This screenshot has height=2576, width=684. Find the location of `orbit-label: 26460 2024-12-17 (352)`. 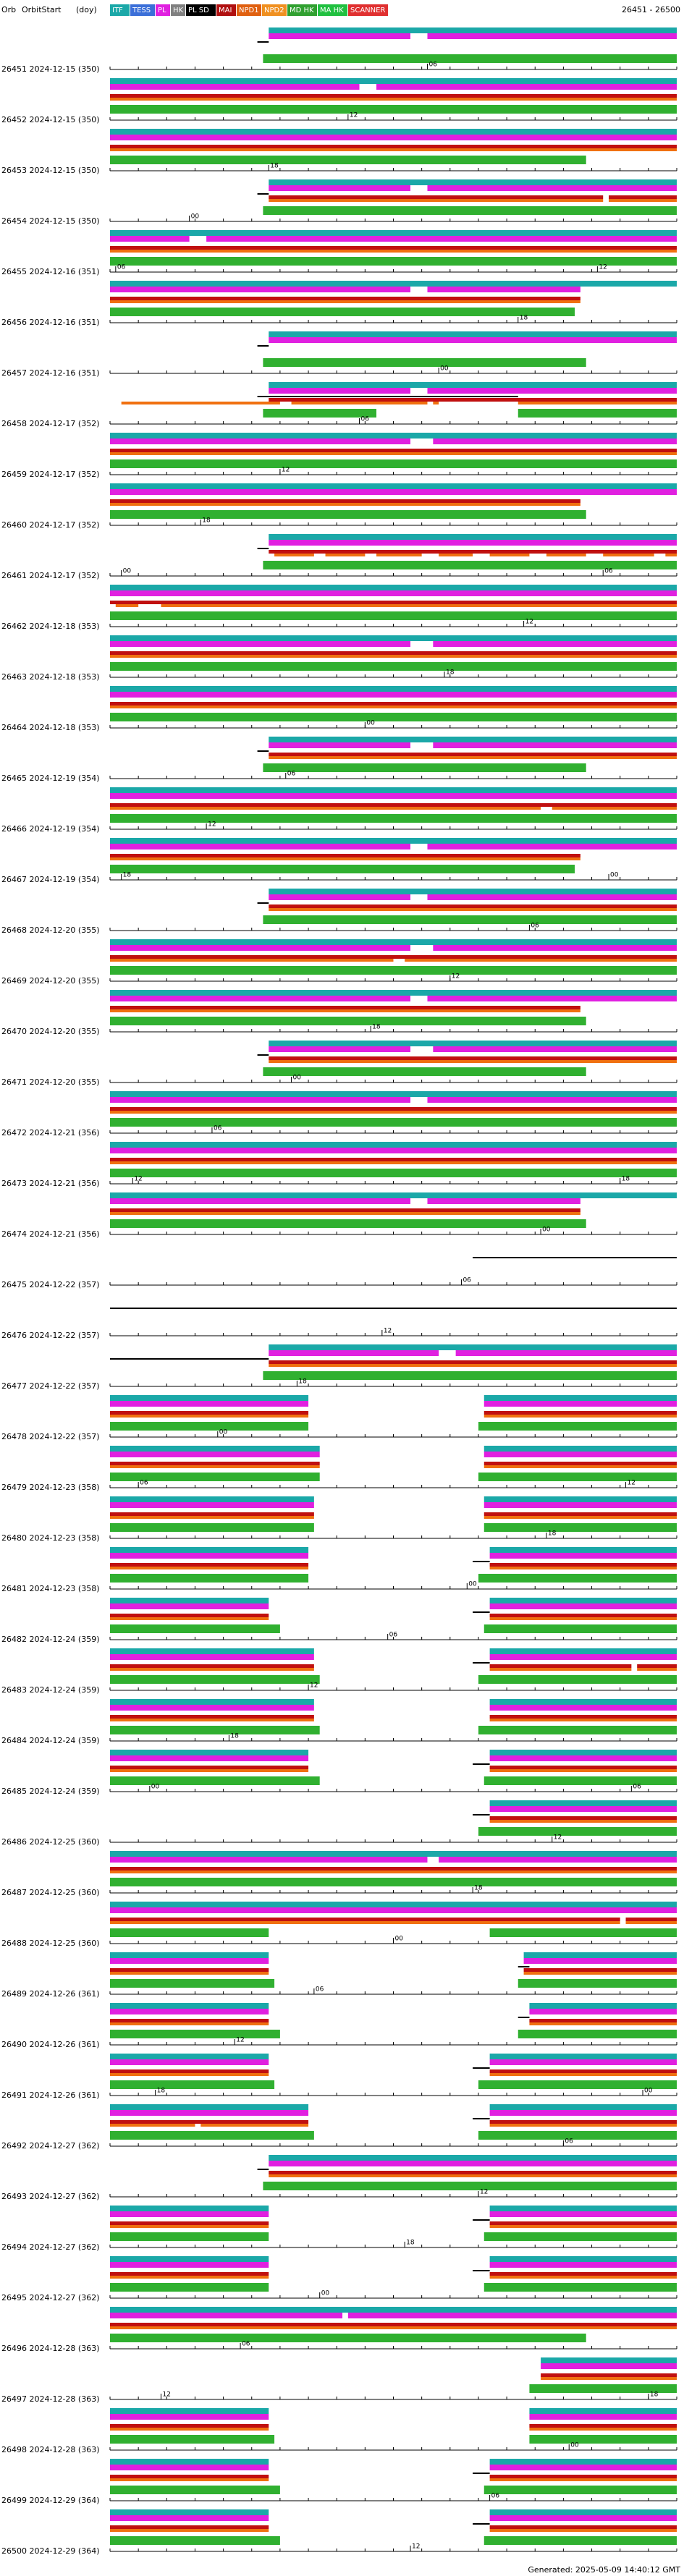

orbit-label: 26460 2024-12-17 (352) is located at coordinates (50, 525).